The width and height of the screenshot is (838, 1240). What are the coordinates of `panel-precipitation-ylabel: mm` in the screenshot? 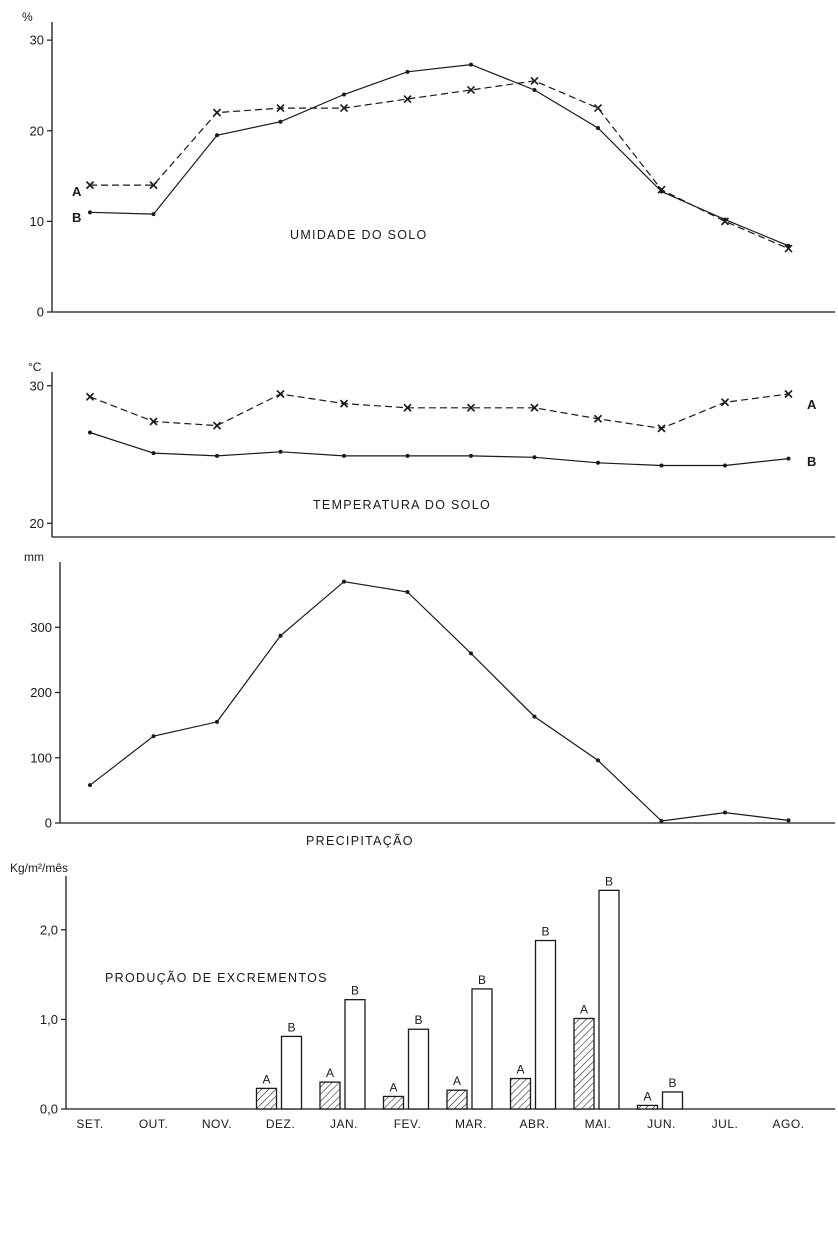 It's located at (34, 557).